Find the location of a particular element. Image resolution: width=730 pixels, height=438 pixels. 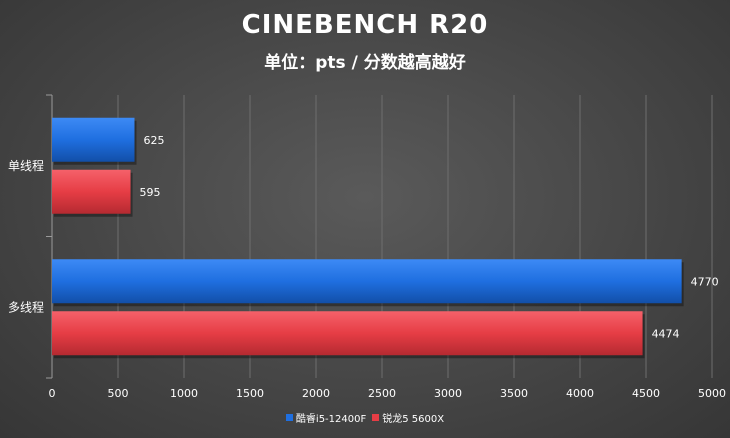

x-tick-label: 4500 is located at coordinates (646, 393).